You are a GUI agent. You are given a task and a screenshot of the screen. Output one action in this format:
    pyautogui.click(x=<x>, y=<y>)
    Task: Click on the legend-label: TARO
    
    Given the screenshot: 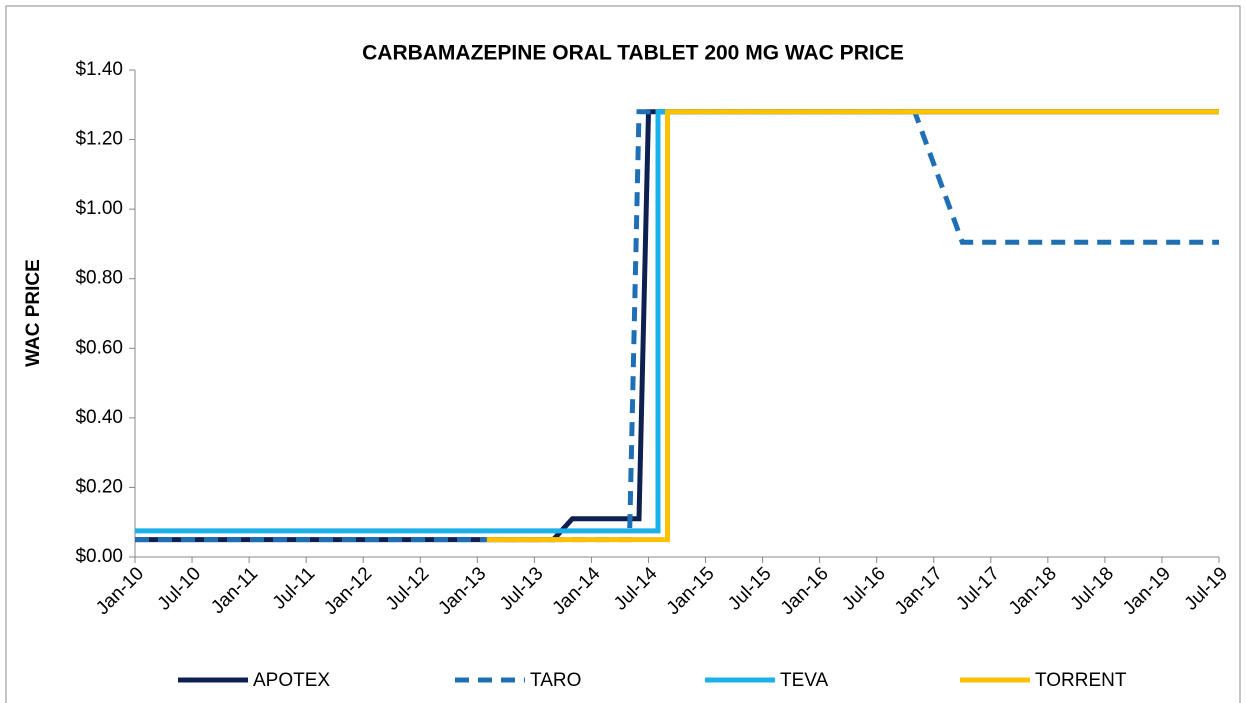 What is the action you would take?
    pyautogui.click(x=555, y=680)
    